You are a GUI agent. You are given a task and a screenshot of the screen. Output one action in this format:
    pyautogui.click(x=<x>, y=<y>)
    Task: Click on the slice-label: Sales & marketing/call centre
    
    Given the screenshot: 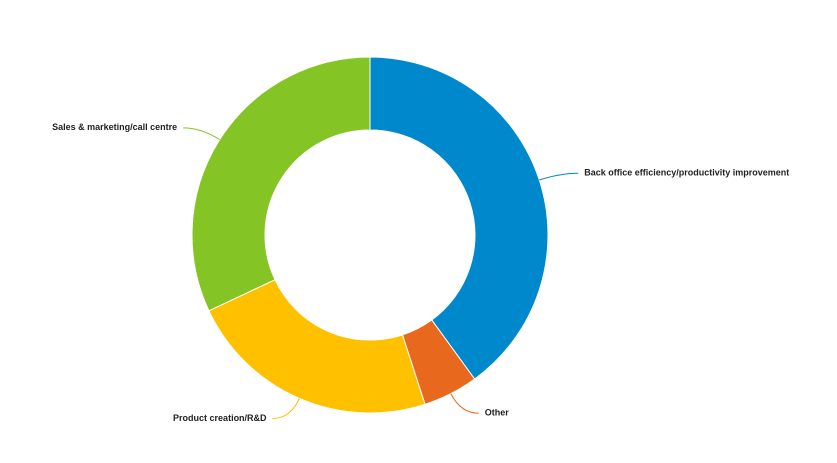 What is the action you would take?
    pyautogui.click(x=114, y=127)
    